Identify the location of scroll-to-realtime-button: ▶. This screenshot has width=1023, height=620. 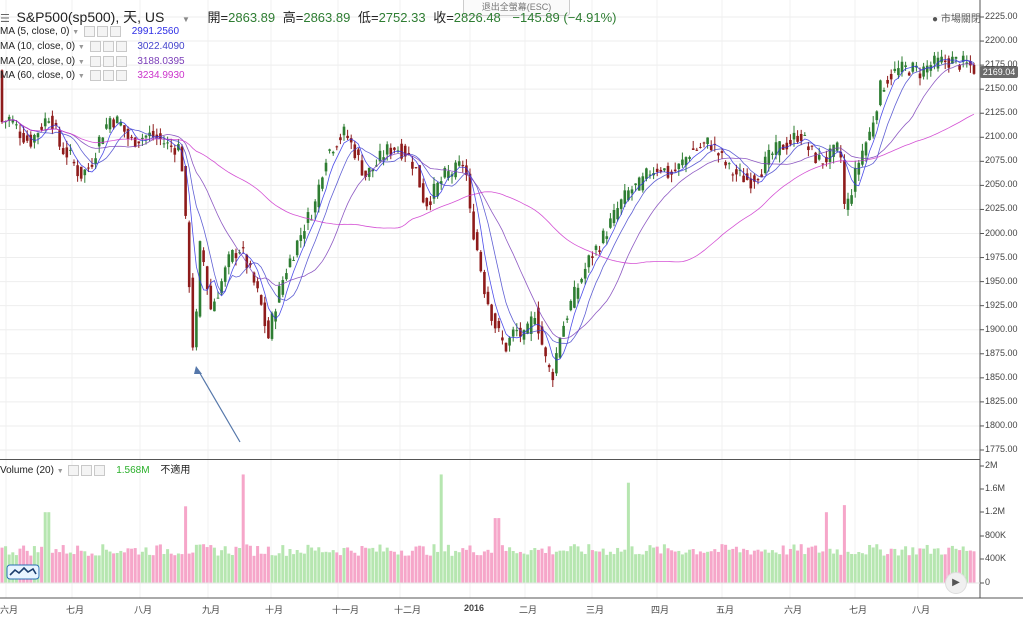
(956, 583).